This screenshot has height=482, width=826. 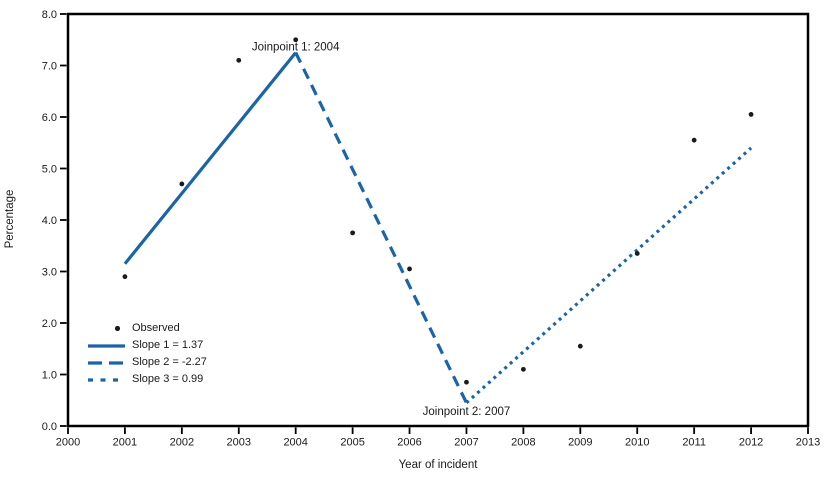 I want to click on x-tick-label: 2004, so click(x=295, y=443).